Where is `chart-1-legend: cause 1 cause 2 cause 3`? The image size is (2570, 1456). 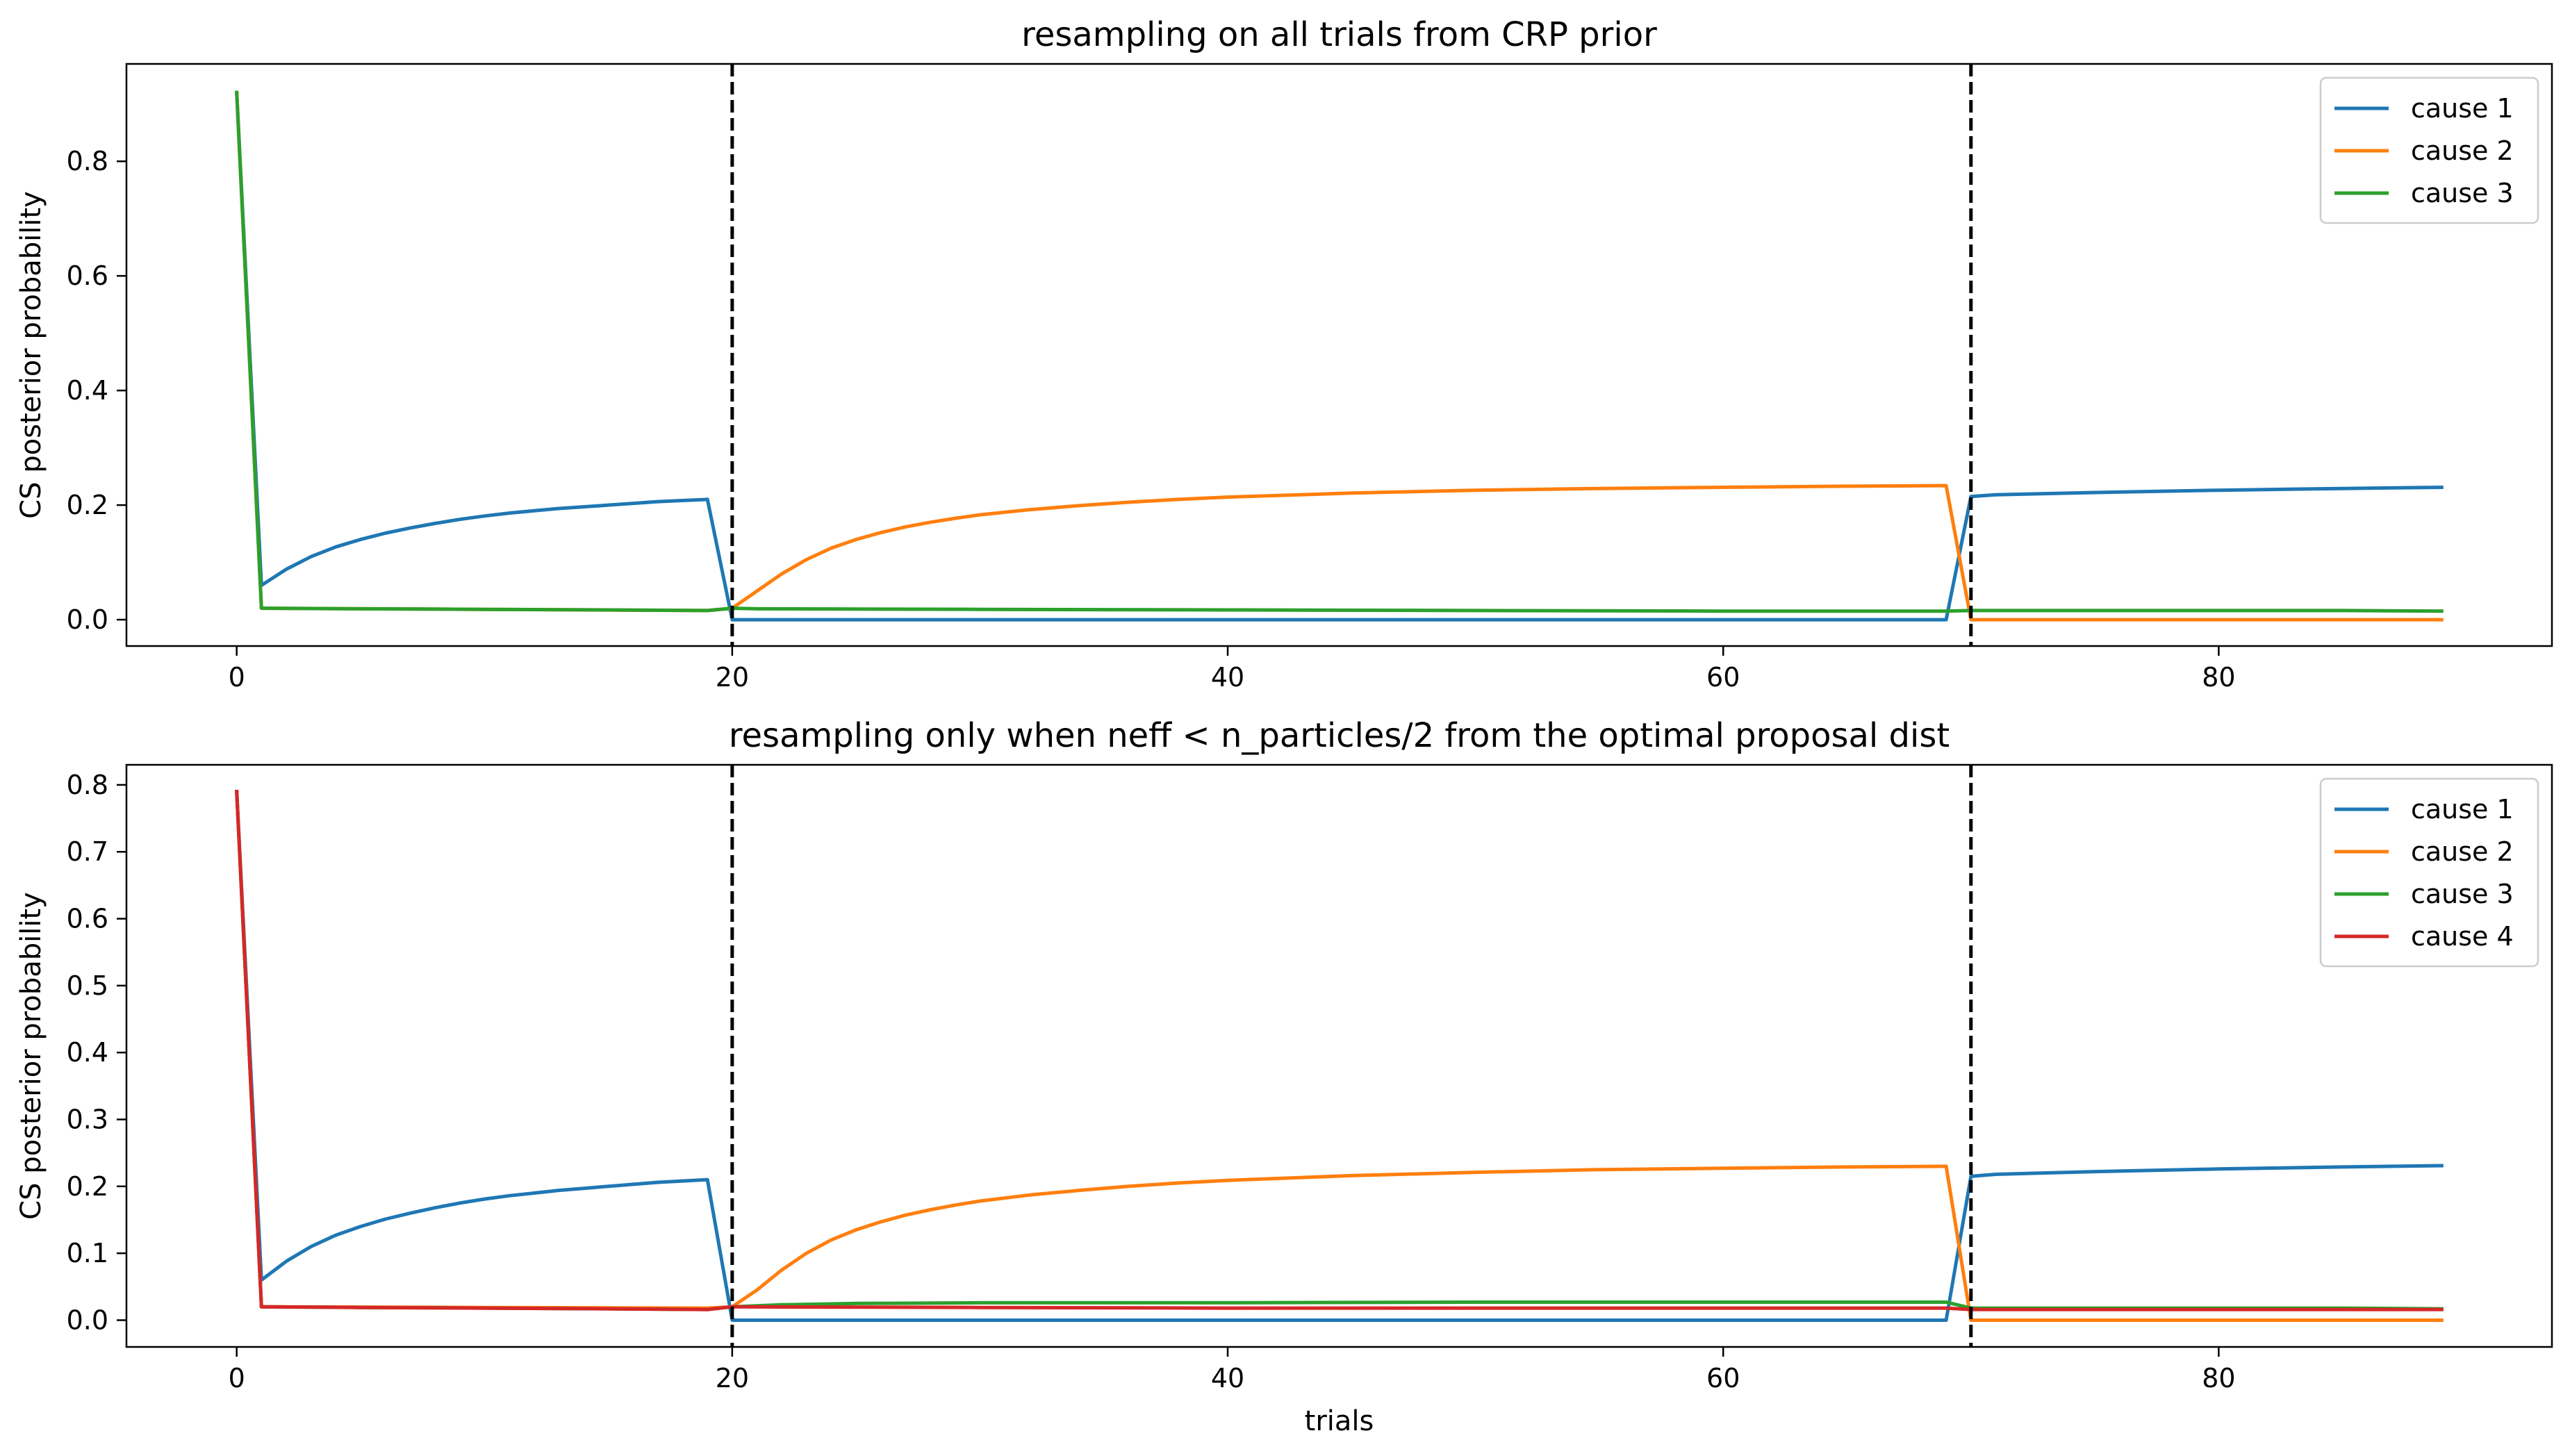
chart-1-legend: cause 1 cause 2 cause 3 is located at coordinates (2429, 150).